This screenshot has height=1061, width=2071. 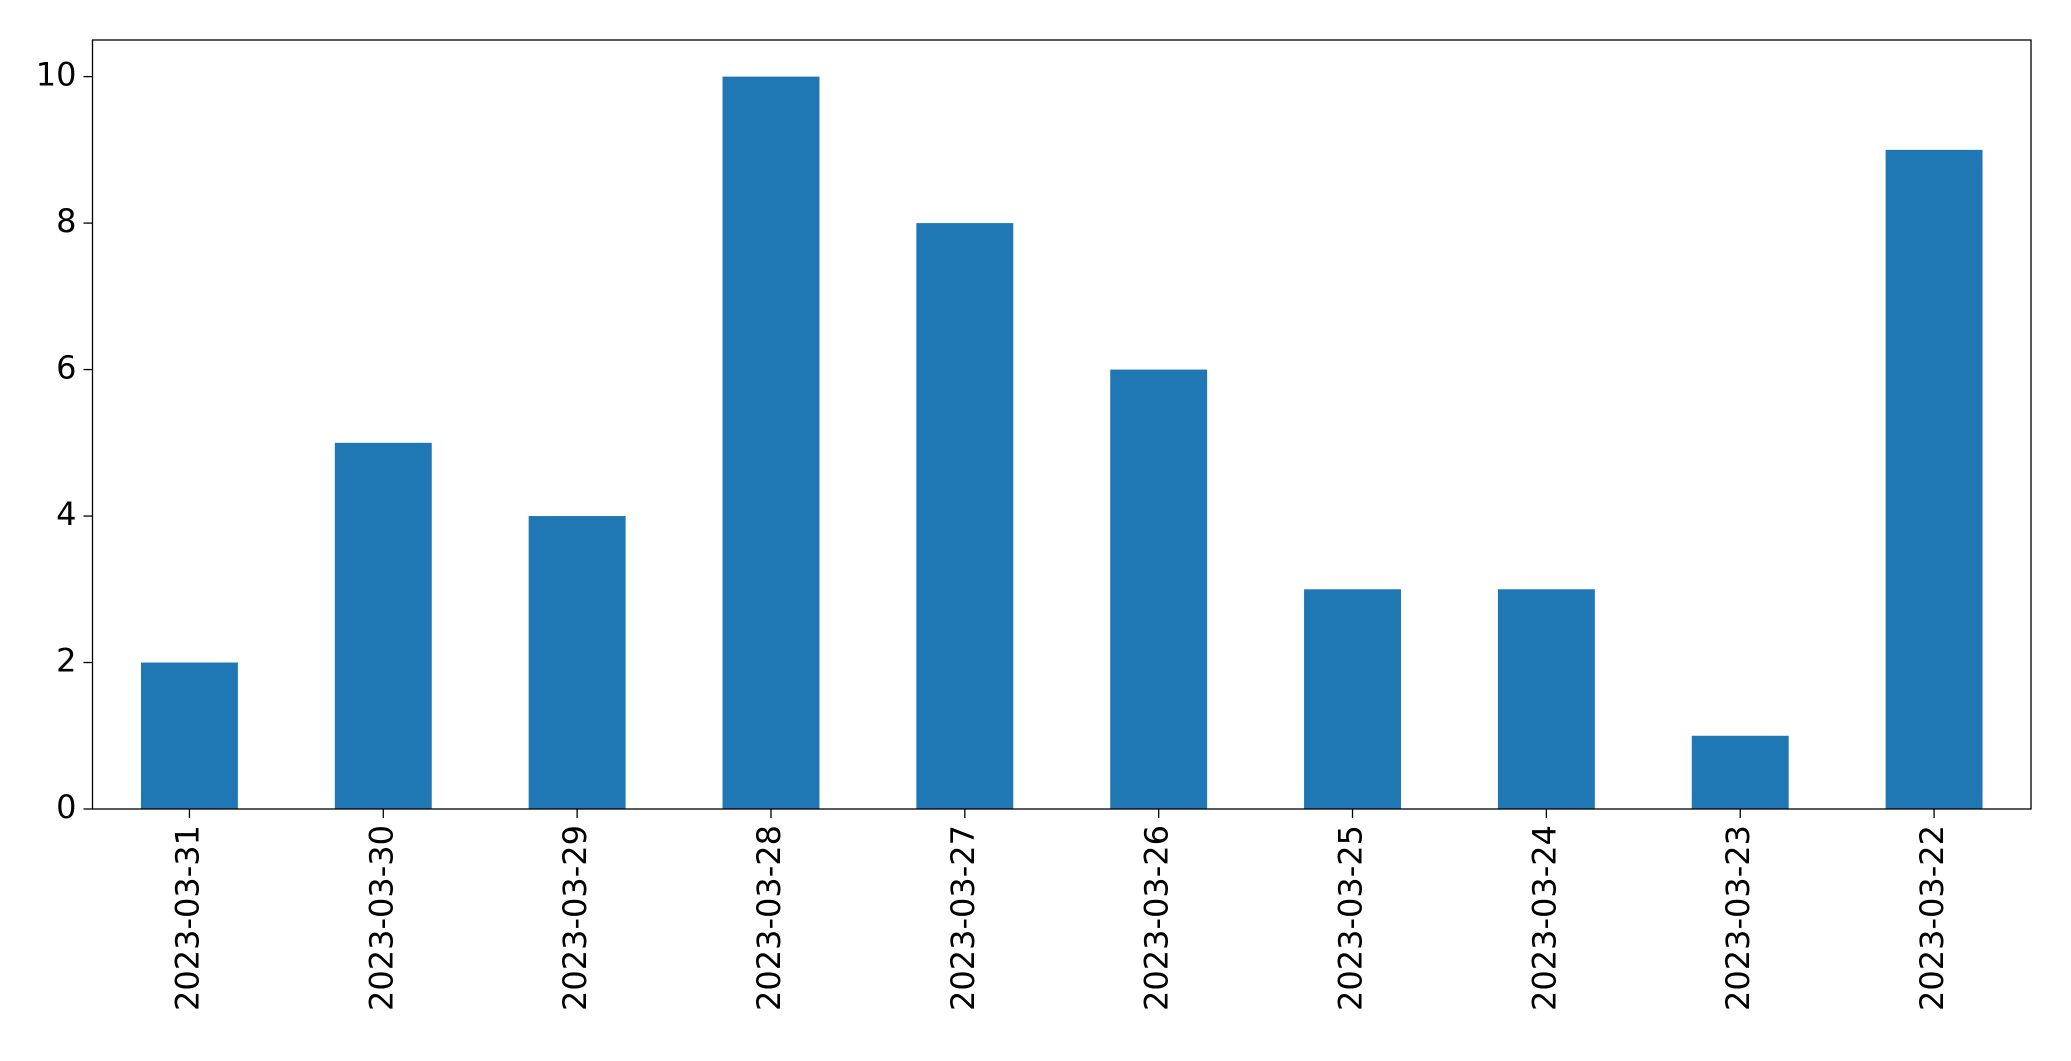 What do you see at coordinates (187, 918) in the screenshot?
I see `x-tick-label: 2023-03-31` at bounding box center [187, 918].